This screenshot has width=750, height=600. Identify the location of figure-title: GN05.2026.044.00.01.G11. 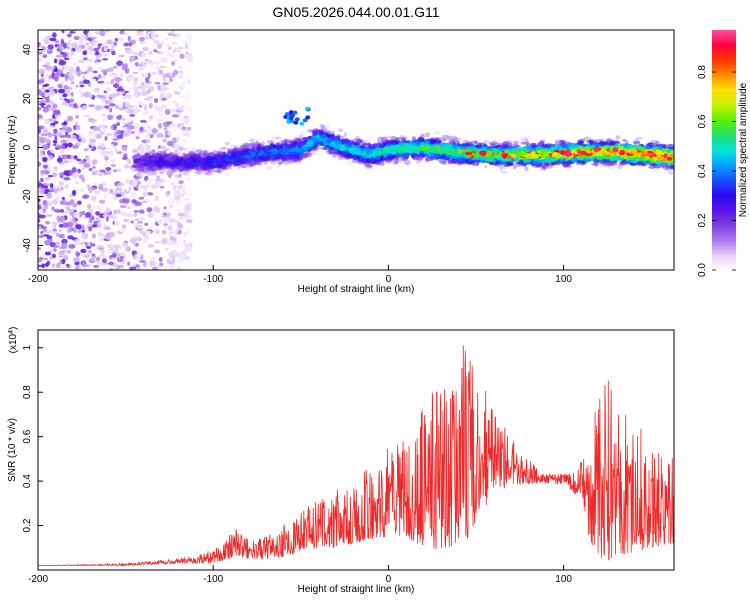
(355, 12).